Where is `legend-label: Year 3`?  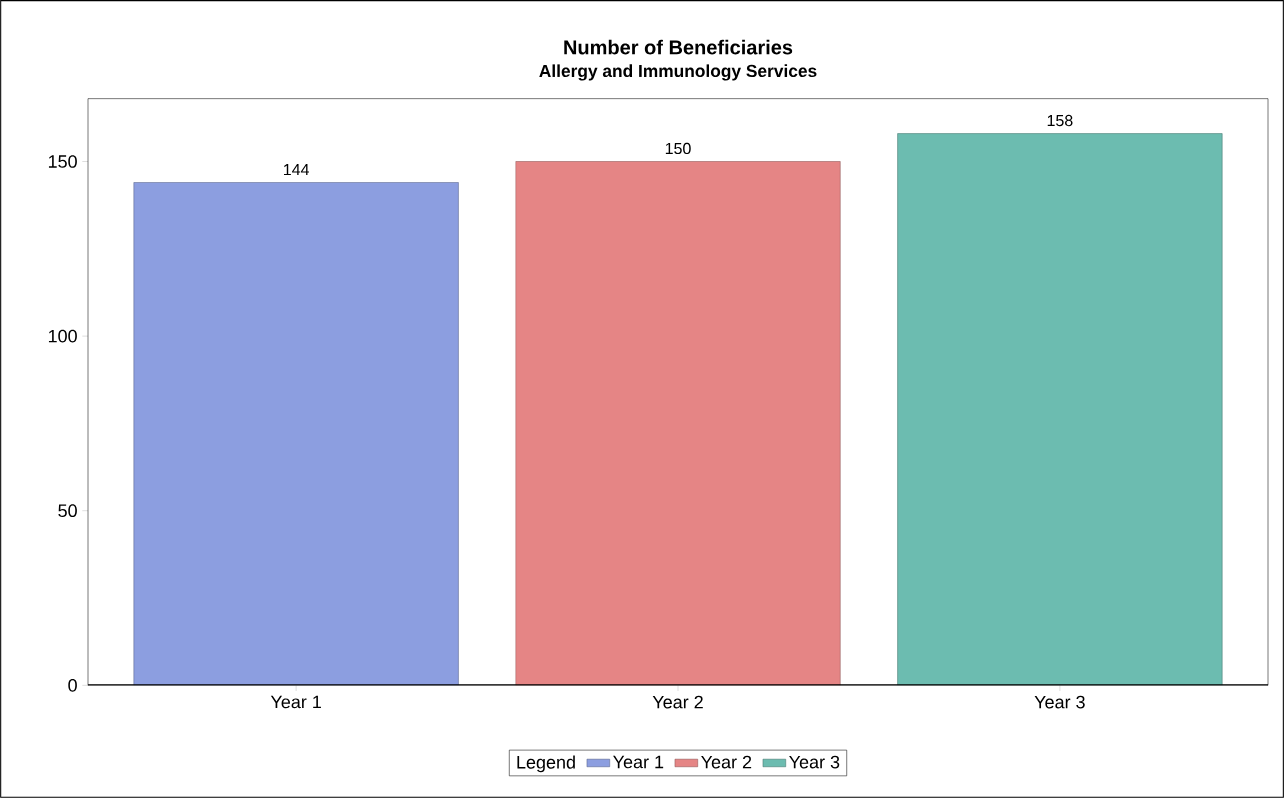
legend-label: Year 3 is located at coordinates (814, 762).